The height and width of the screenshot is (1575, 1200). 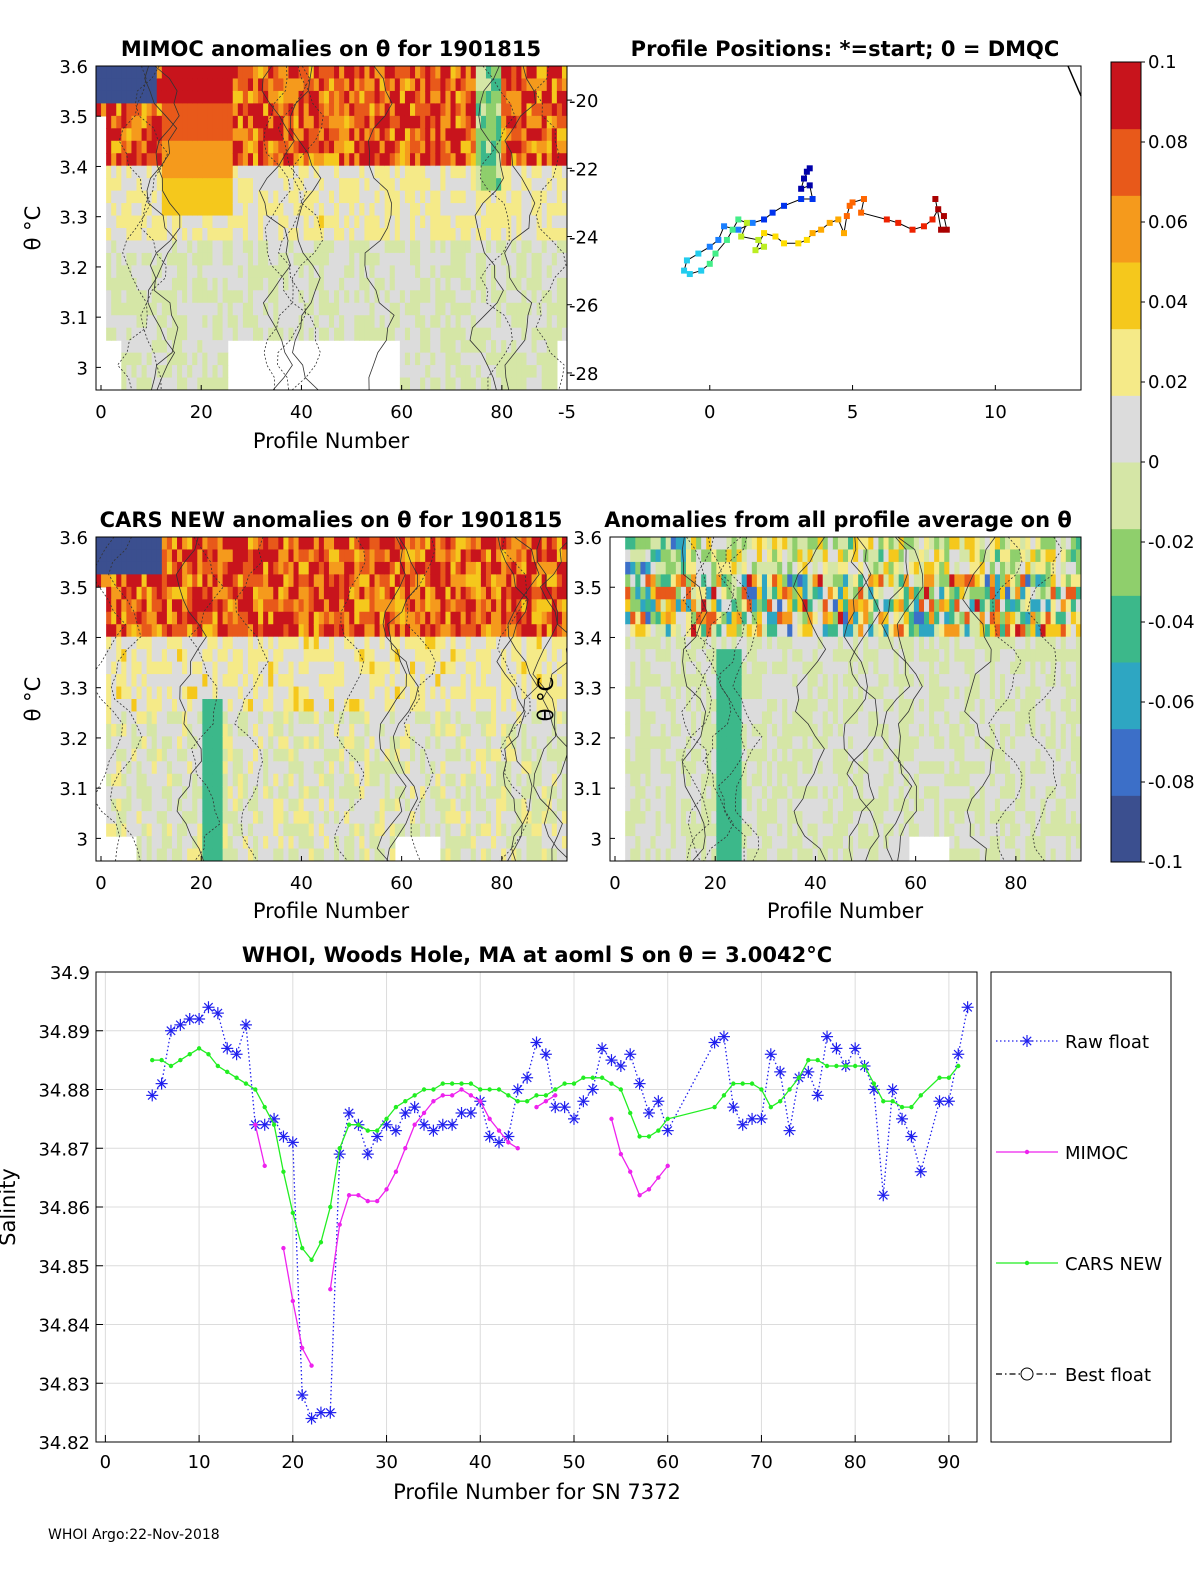 I want to click on contour-line, so click(x=402, y=699).